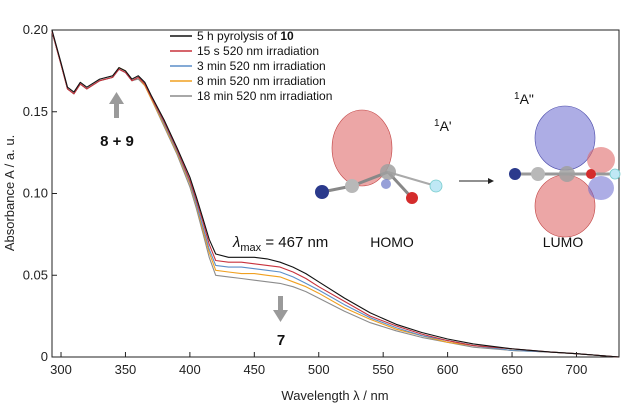 The width and height of the screenshot is (622, 405). I want to click on y-tick-label: 0, so click(44, 356).